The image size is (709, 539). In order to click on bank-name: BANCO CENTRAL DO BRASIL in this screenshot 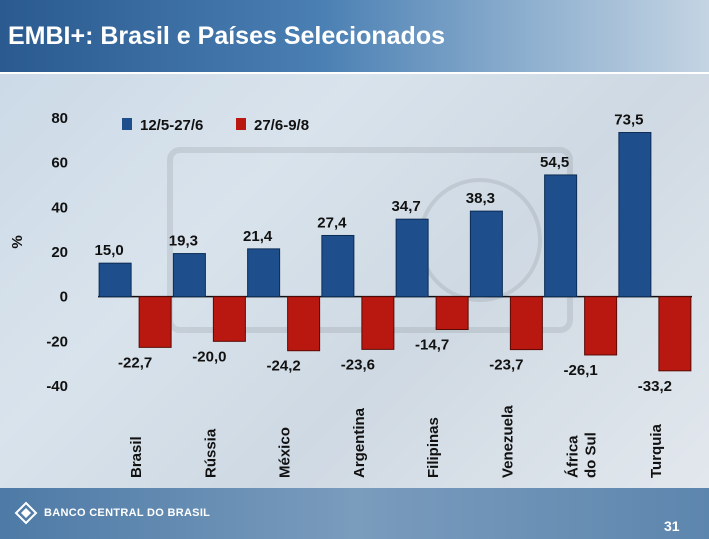, I will do `click(127, 513)`.